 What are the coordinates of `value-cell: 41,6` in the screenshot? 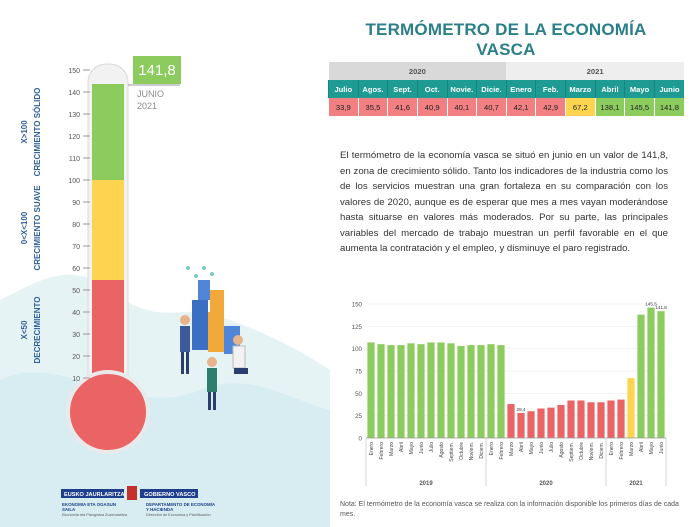 It's located at (402, 107).